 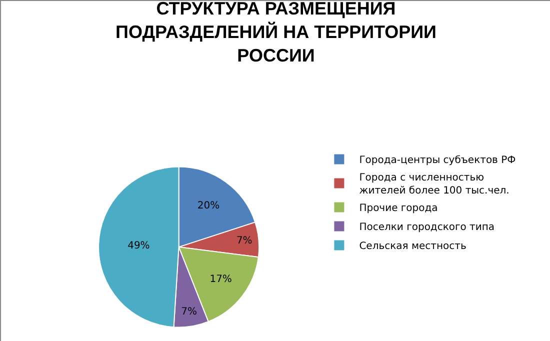 I want to click on data-label: 17%, so click(x=221, y=280).